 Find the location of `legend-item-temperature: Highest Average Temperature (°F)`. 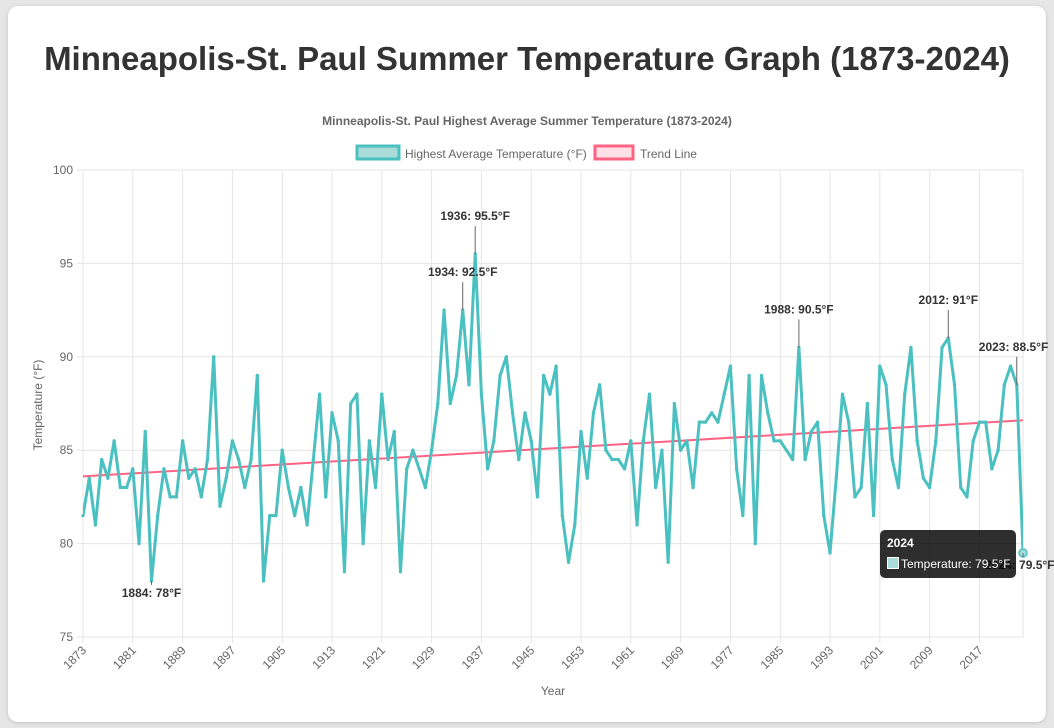

legend-item-temperature: Highest Average Temperature (°F) is located at coordinates (471, 152).